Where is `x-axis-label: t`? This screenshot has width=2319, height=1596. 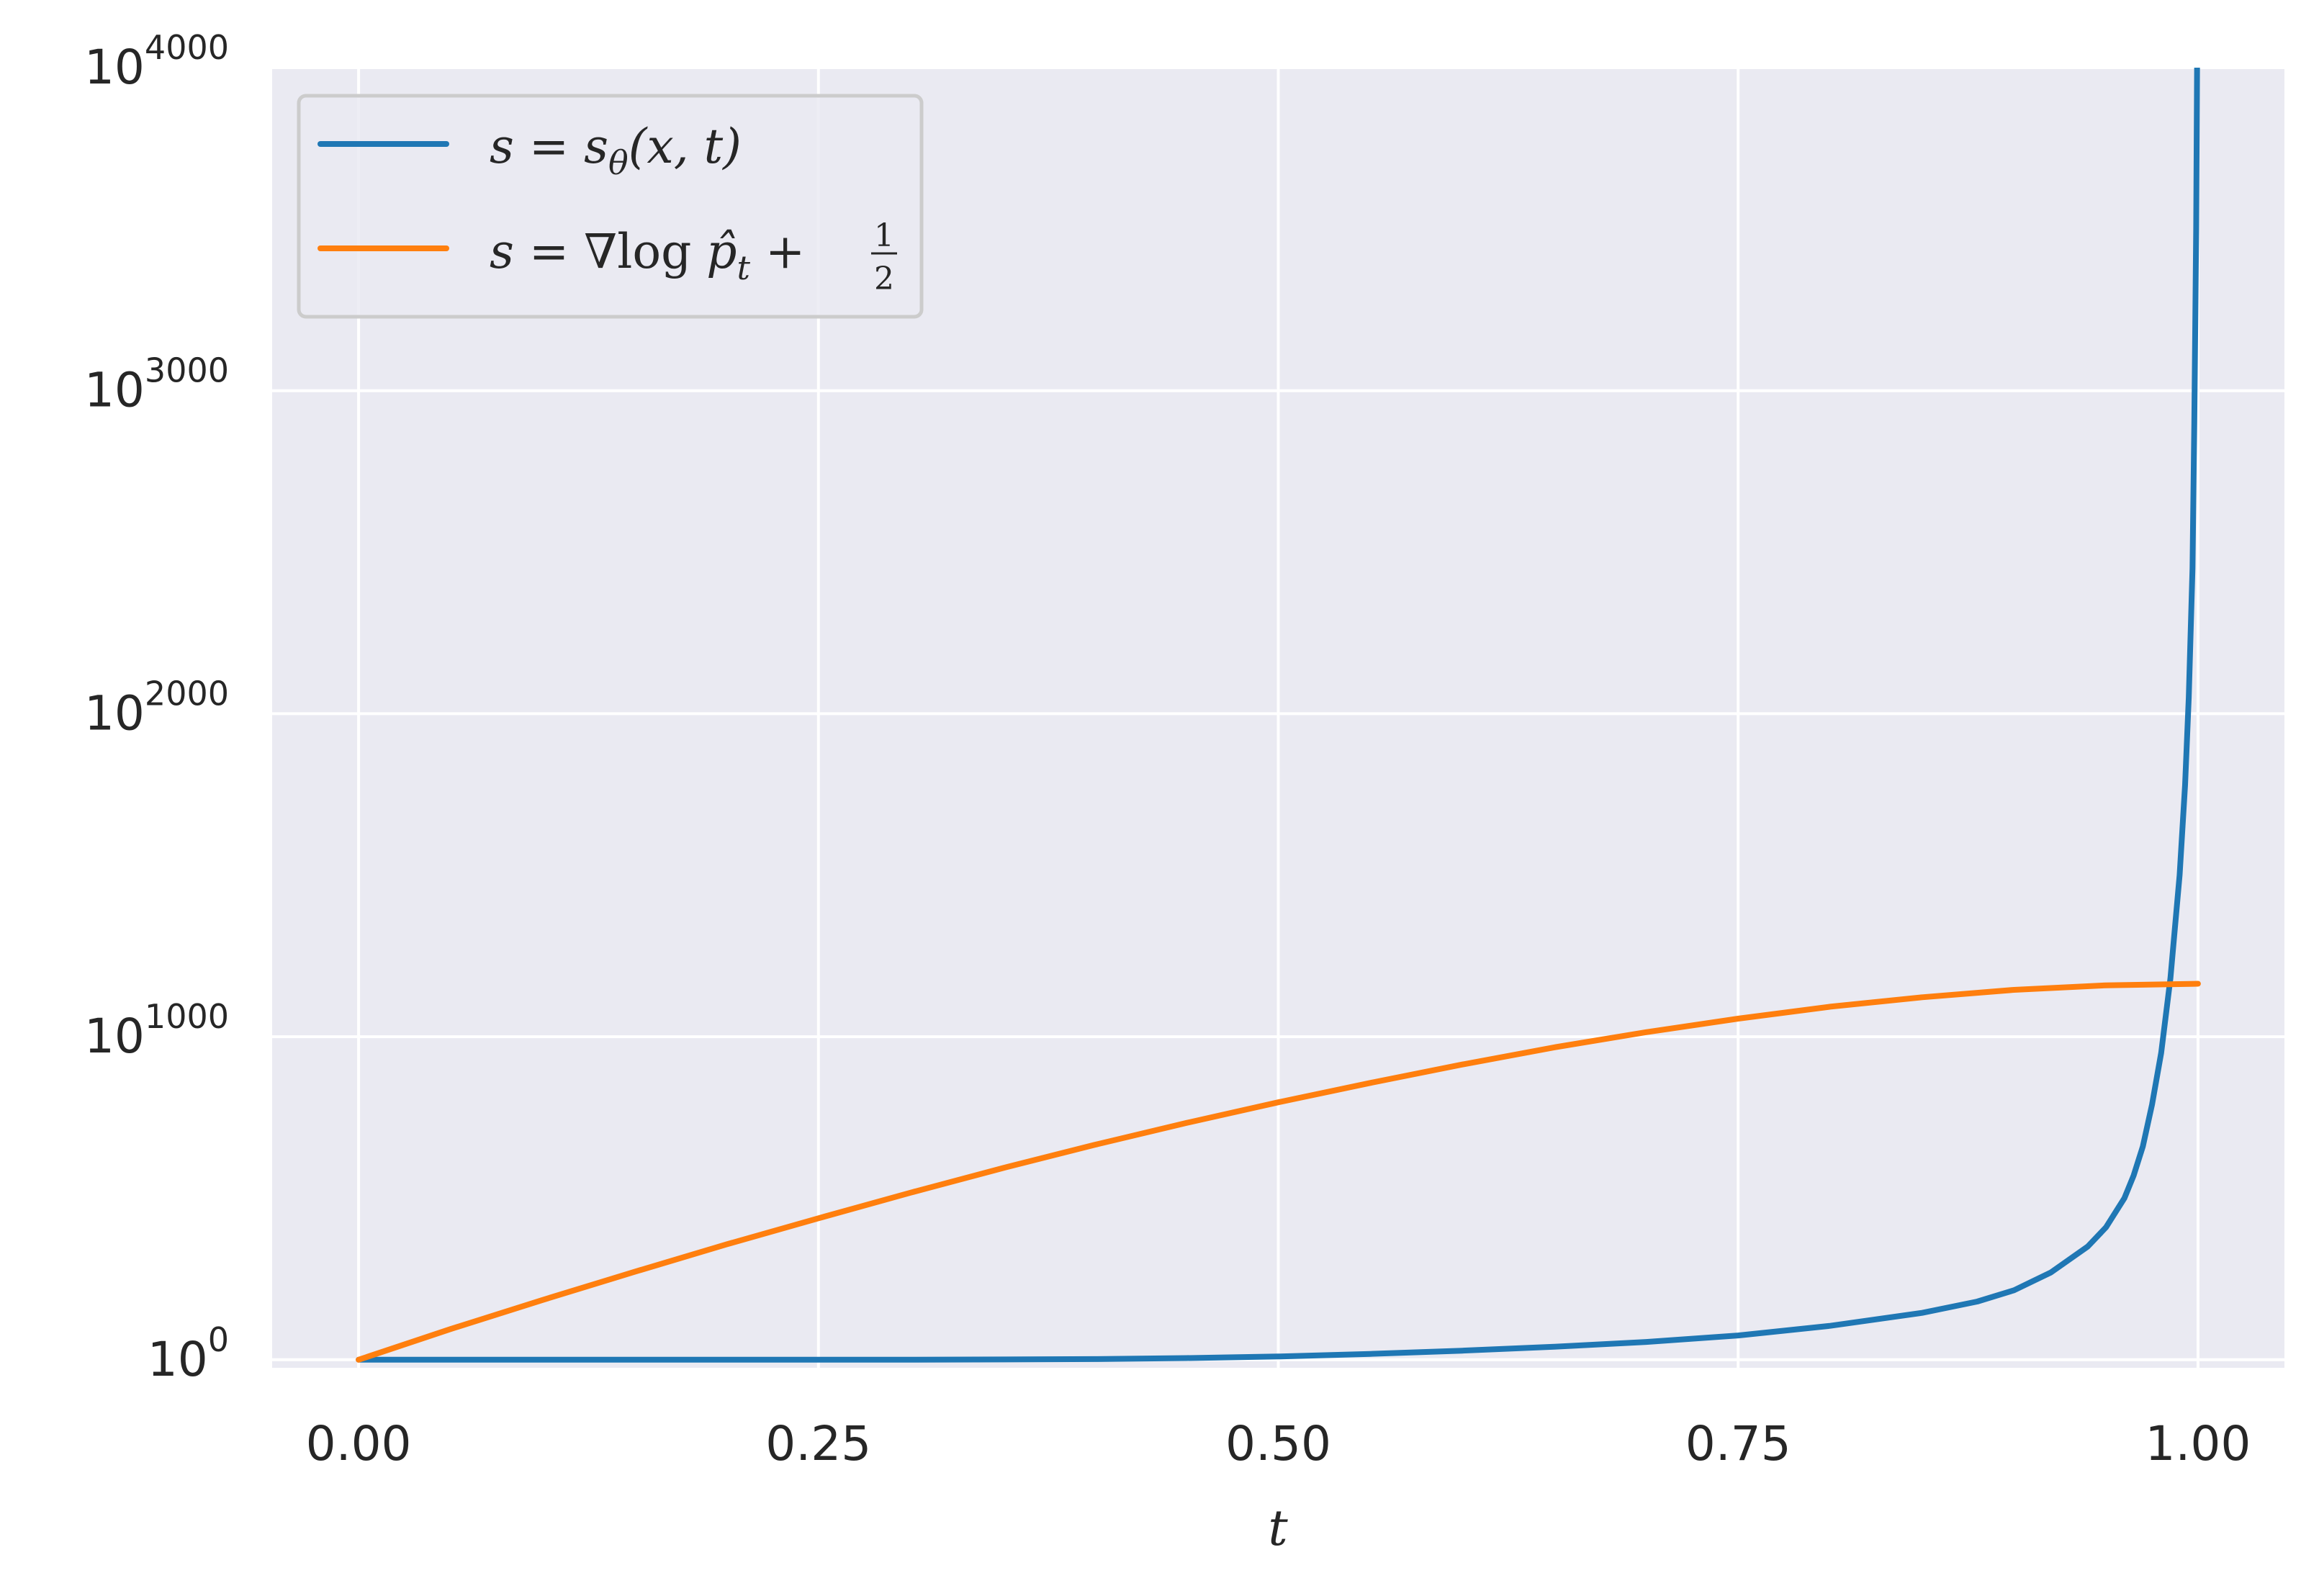
x-axis-label: t is located at coordinates (1278, 1528).